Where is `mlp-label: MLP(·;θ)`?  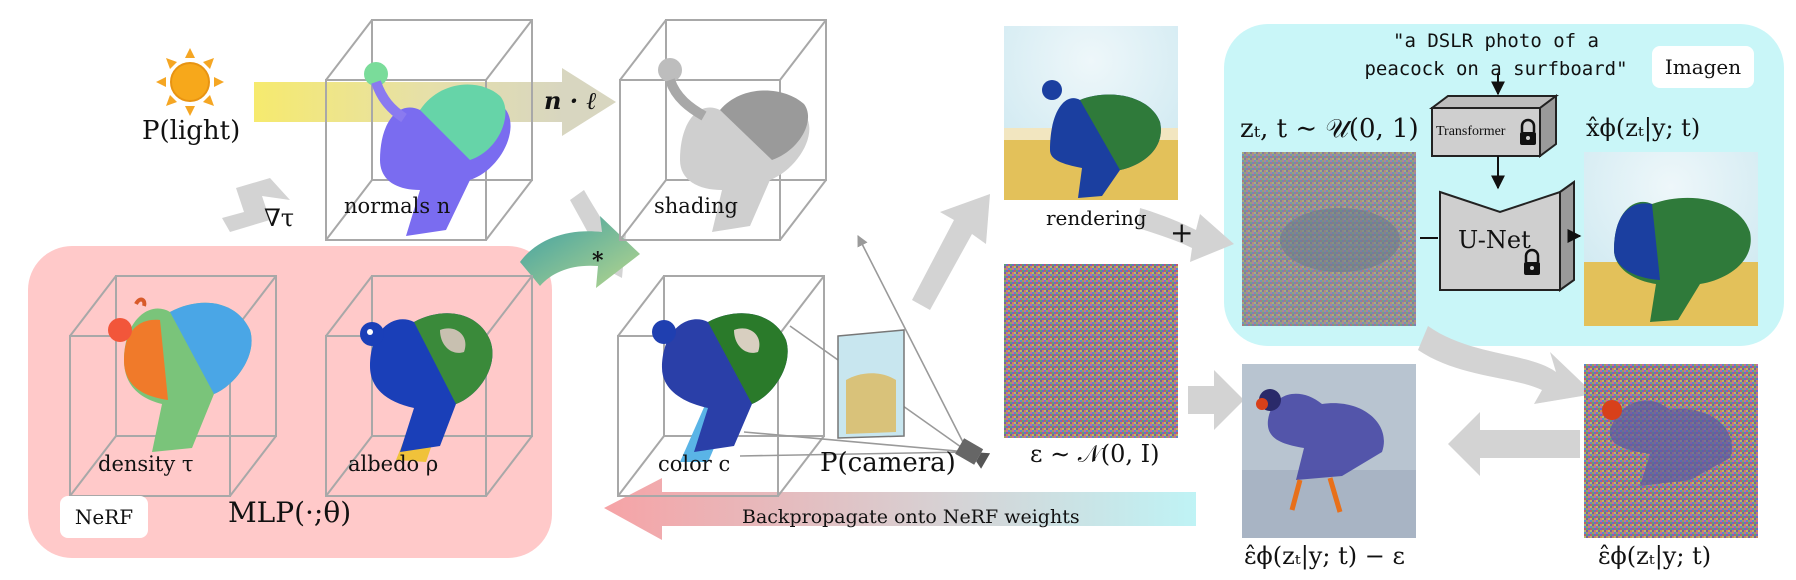 mlp-label: MLP(·;θ) is located at coordinates (290, 512).